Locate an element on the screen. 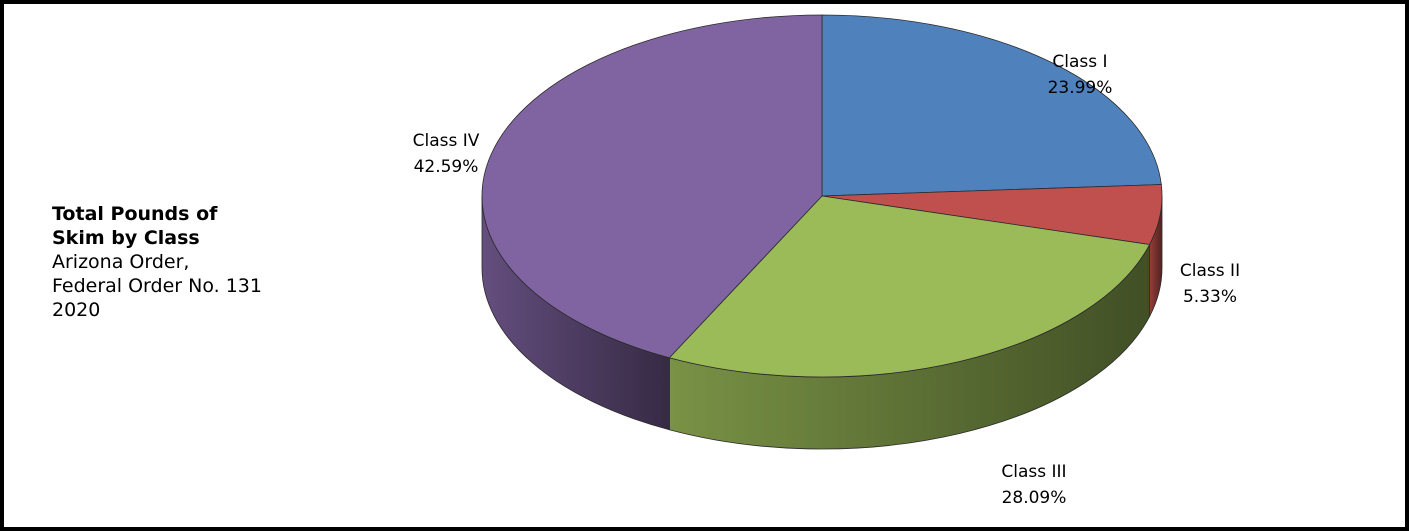 Image resolution: width=1409 pixels, height=531 pixels. data-label-class-iv-name: Class IV is located at coordinates (446, 141).